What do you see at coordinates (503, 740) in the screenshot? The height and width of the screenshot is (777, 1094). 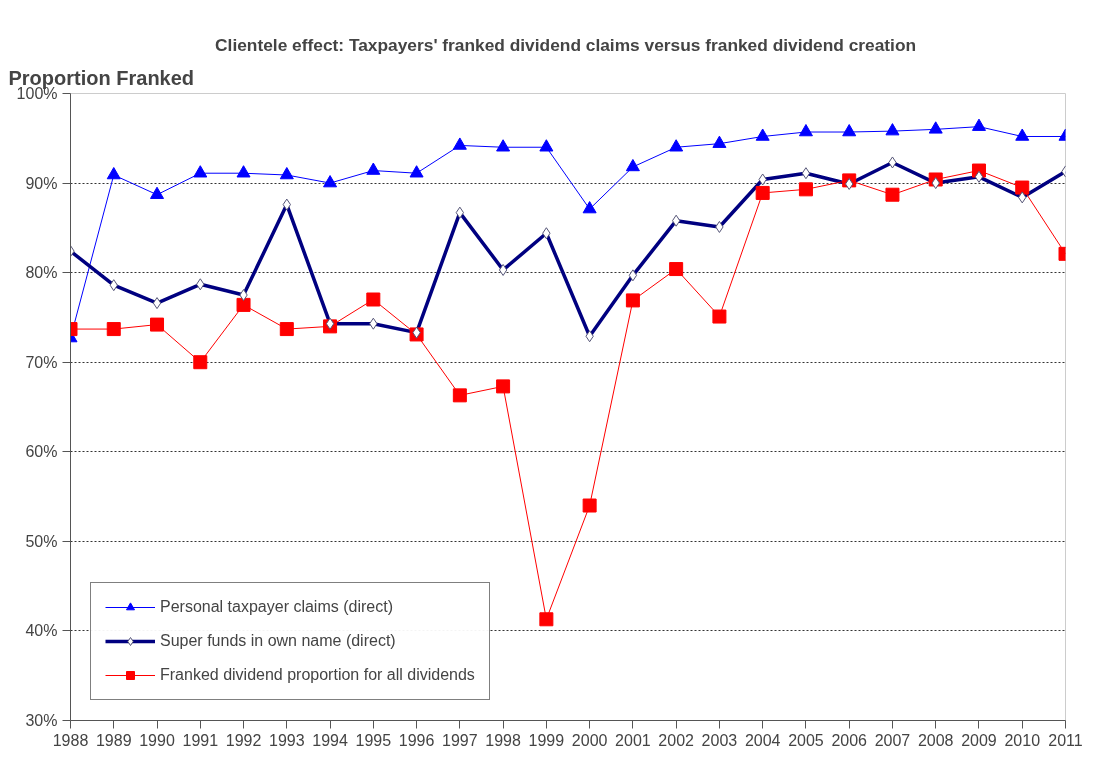 I see `x-tick-label: 1998` at bounding box center [503, 740].